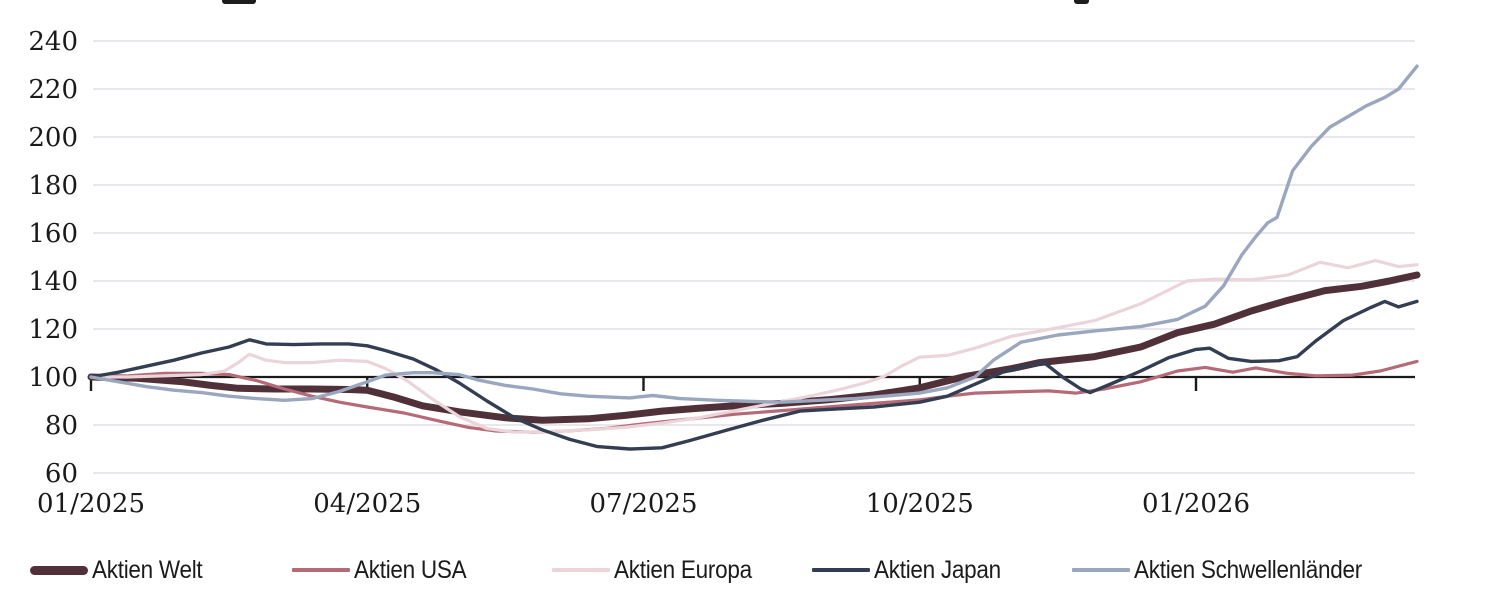  I want to click on legend-item-aktien-japan: Aktien Japan, so click(913, 570).